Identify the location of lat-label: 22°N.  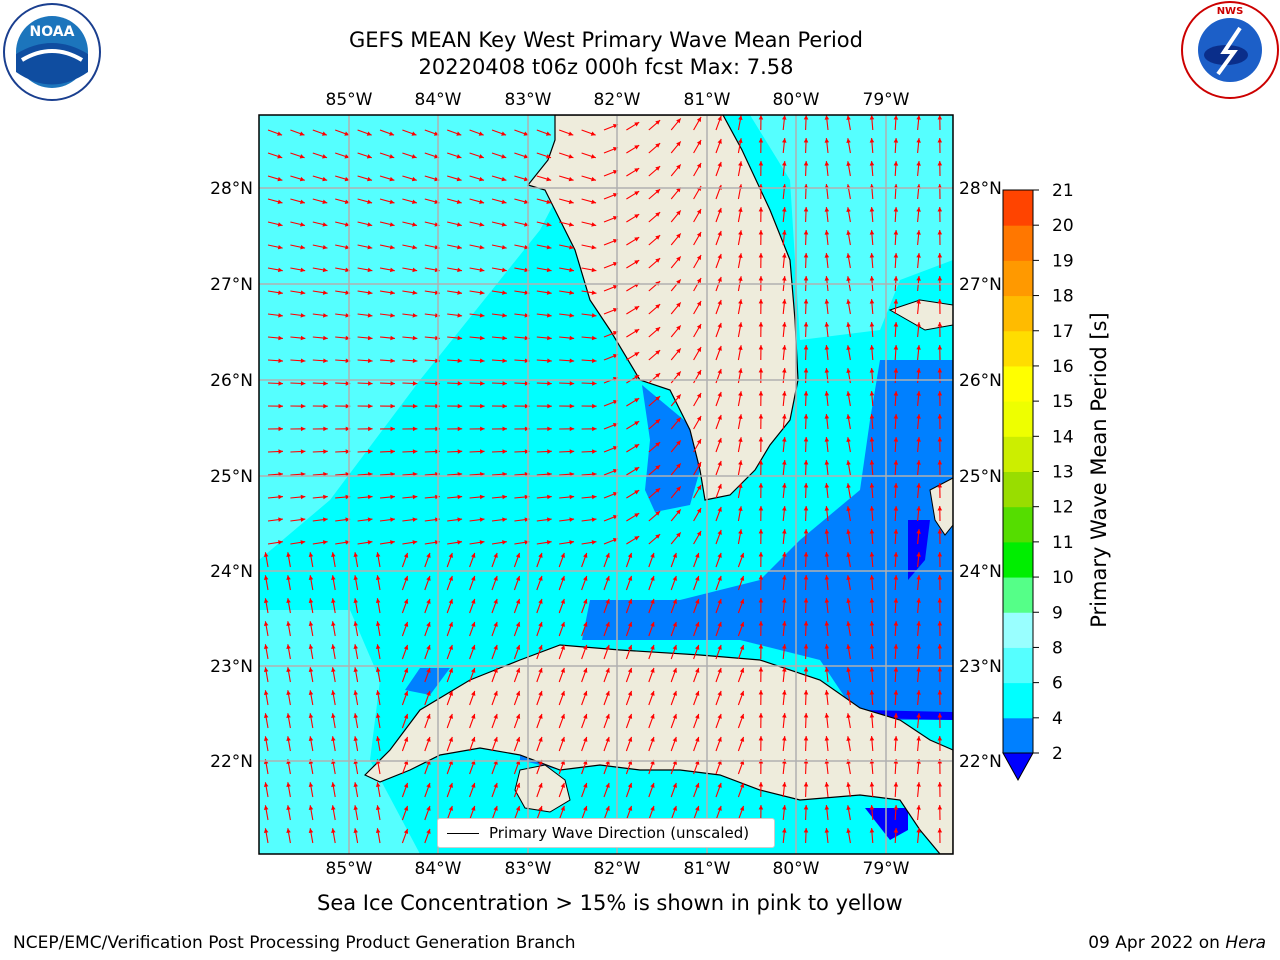
(231, 762).